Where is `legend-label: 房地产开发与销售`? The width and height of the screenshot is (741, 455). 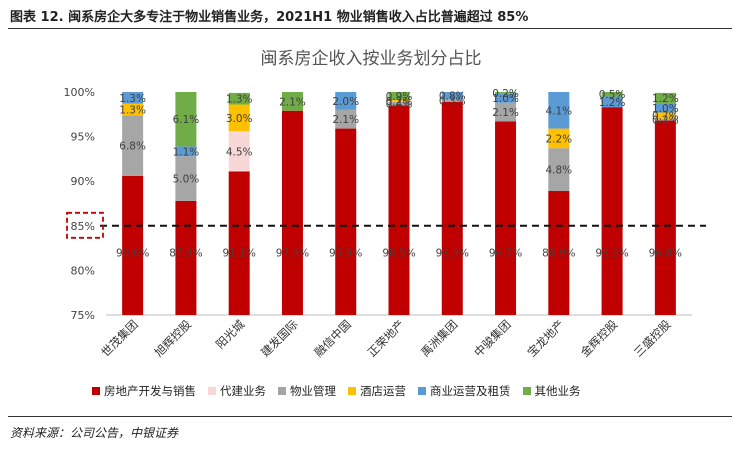 legend-label: 房地产开发与销售 is located at coordinates (150, 391).